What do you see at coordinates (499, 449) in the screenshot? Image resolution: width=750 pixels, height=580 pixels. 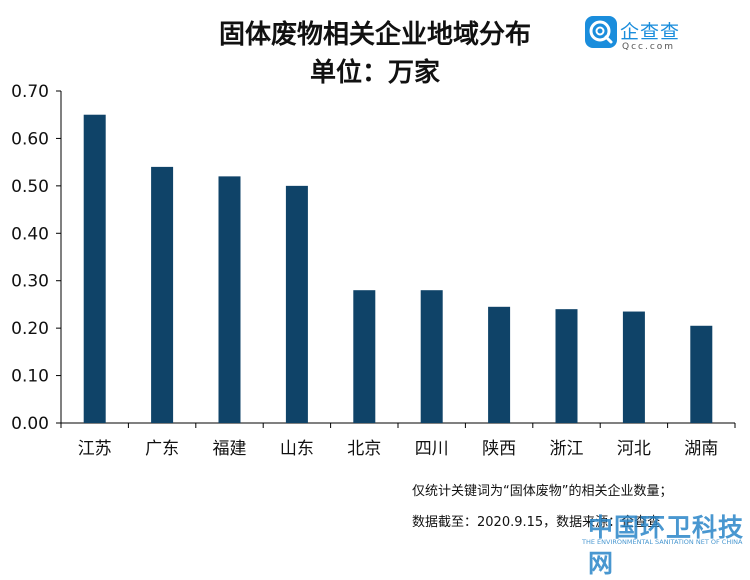 I see `x-tick-label: 陕西` at bounding box center [499, 449].